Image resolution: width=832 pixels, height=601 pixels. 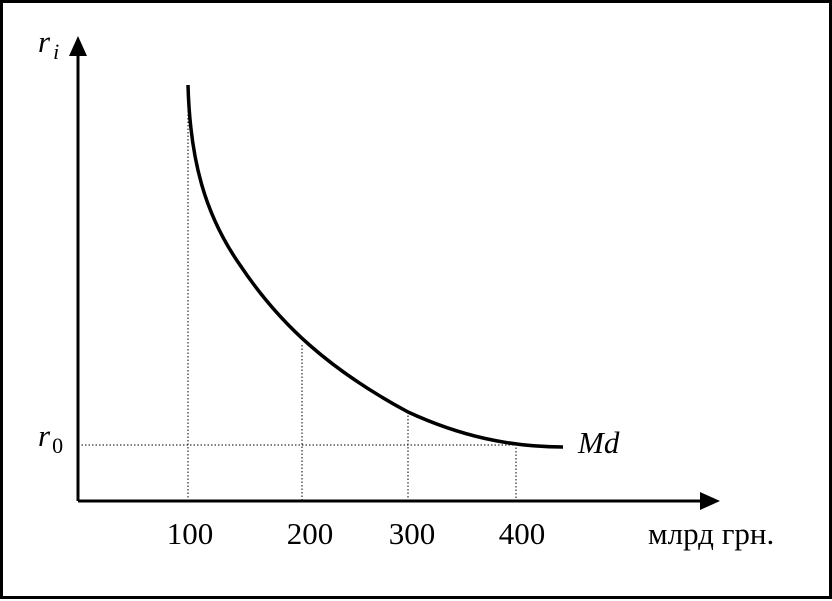 I want to click on x-tick-label: 200, so click(x=310, y=533).